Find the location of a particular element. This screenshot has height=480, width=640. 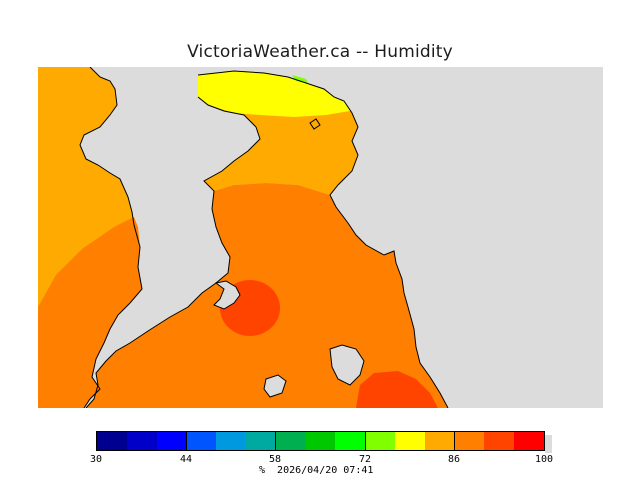

land-north-green-edge is located at coordinates (300, 79).